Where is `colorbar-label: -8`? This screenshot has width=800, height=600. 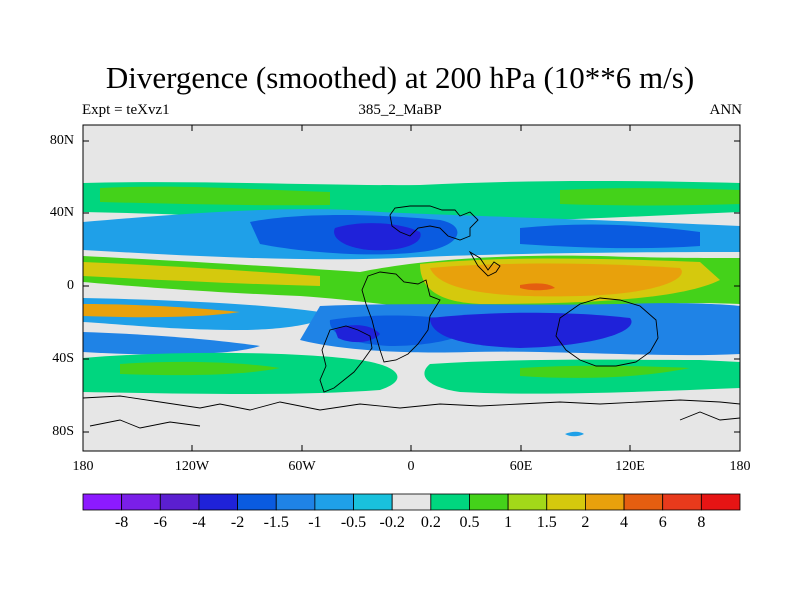
colorbar-label: -8 is located at coordinates (121, 522).